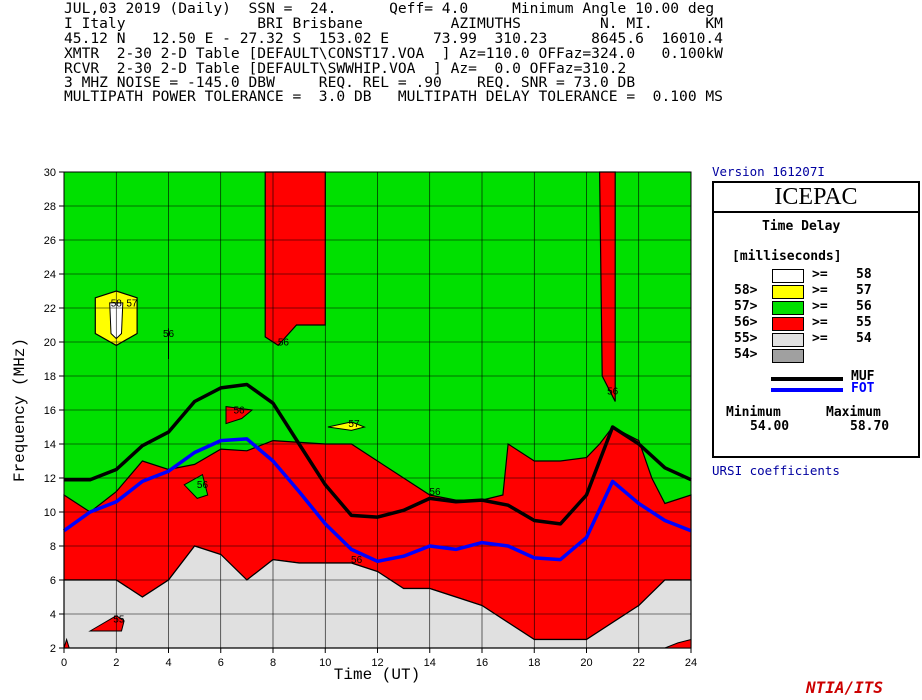 Image resolution: width=922 pixels, height=700 pixels. What do you see at coordinates (284, 342) in the screenshot?
I see `contour-label-3: 56` at bounding box center [284, 342].